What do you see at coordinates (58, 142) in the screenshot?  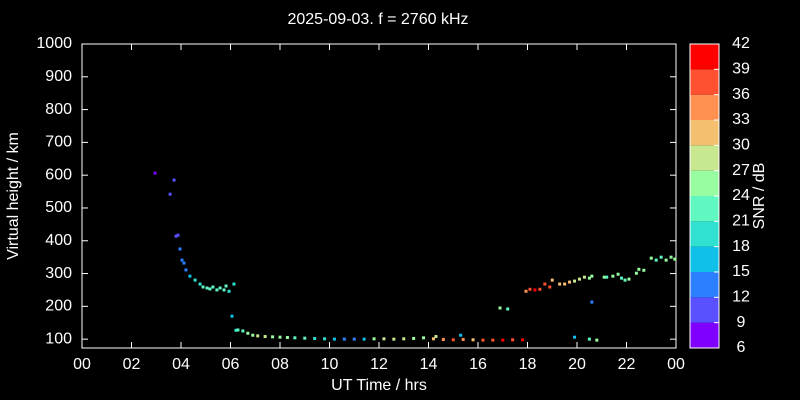 I see `y-tick-label: 700` at bounding box center [58, 142].